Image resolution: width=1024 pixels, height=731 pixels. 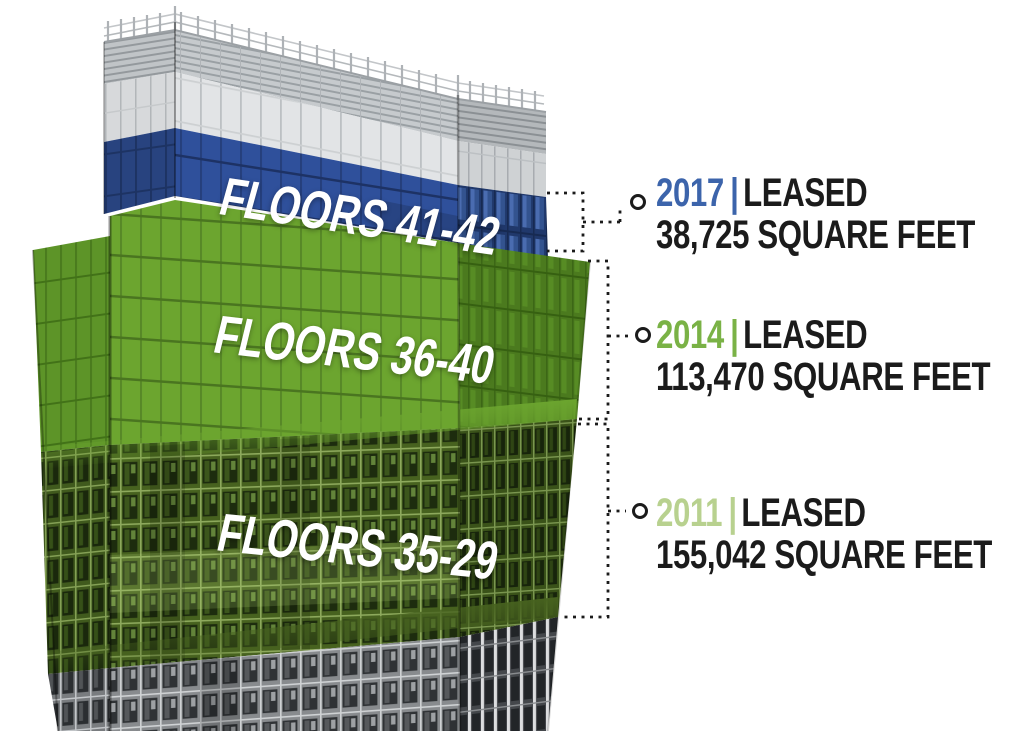 I want to click on green-front-face, so click(x=285, y=322).